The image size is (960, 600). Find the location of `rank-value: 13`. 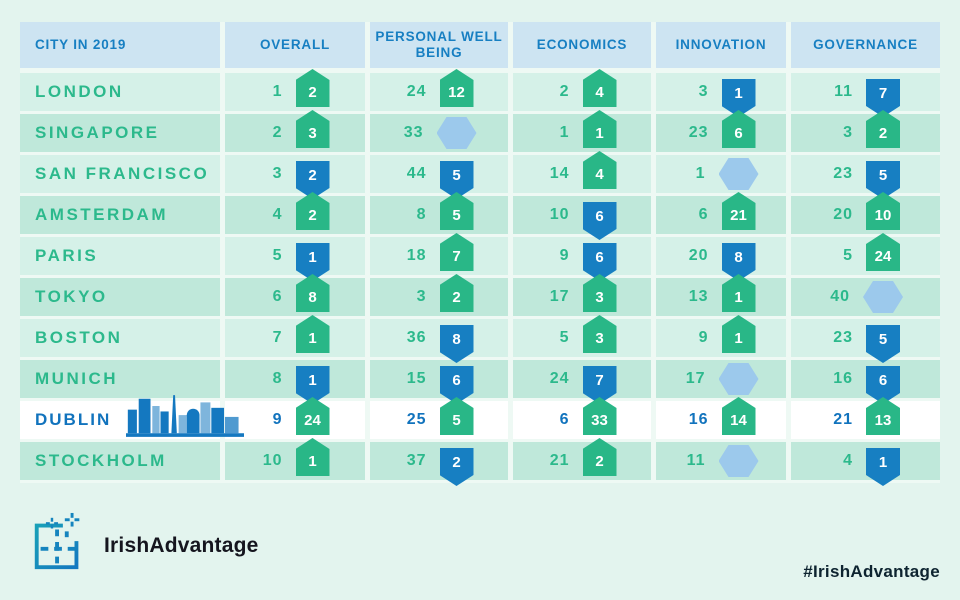

rank-value: 13 is located at coordinates (698, 296).